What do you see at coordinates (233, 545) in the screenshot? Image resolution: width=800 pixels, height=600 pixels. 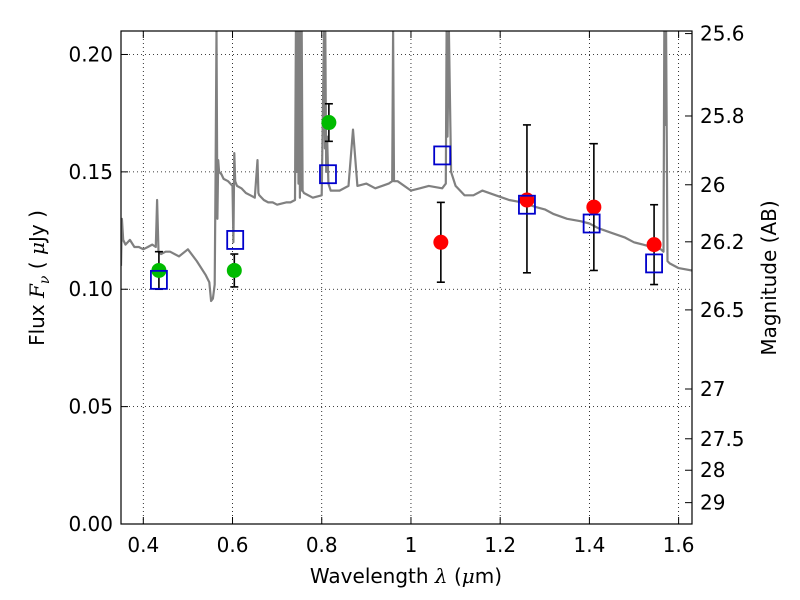 I see `x-tick-label: 0.6` at bounding box center [233, 545].